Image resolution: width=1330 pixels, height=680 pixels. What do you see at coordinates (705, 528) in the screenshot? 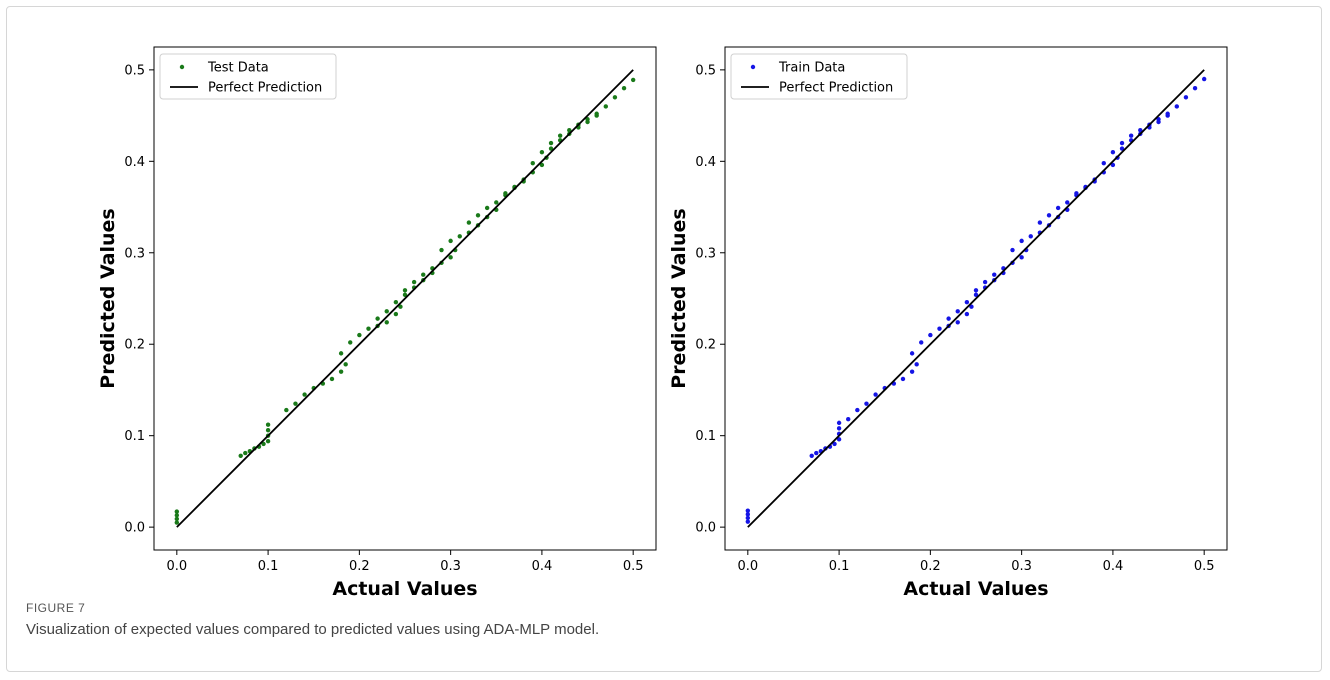
I see `y-tick-label: 0.0` at bounding box center [705, 528].